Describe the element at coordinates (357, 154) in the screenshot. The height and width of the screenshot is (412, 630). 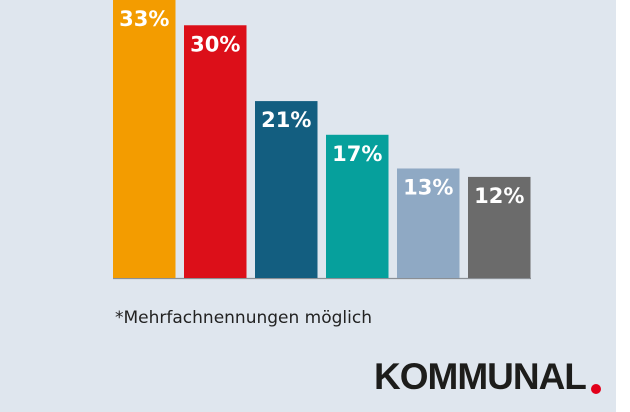
I see `value-label: 17%` at that location.